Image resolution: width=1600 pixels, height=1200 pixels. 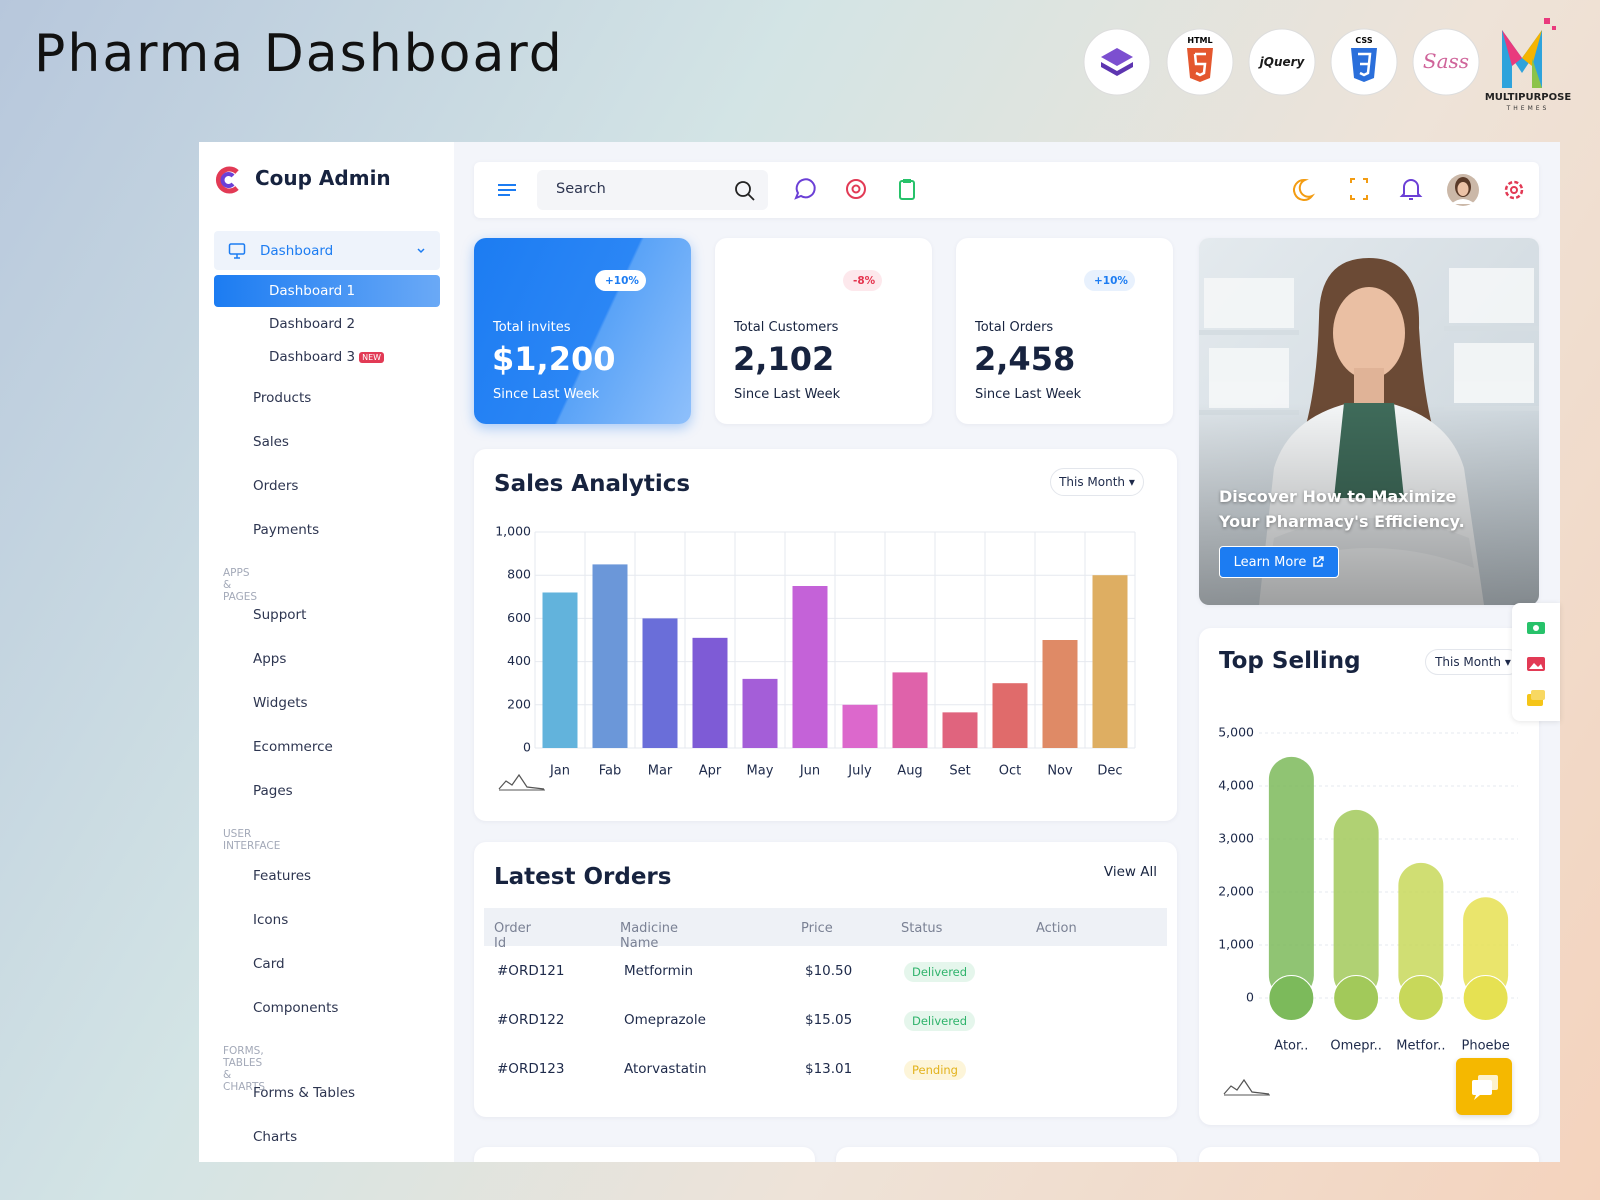 I want to click on menu-item: Products, so click(x=328, y=398).